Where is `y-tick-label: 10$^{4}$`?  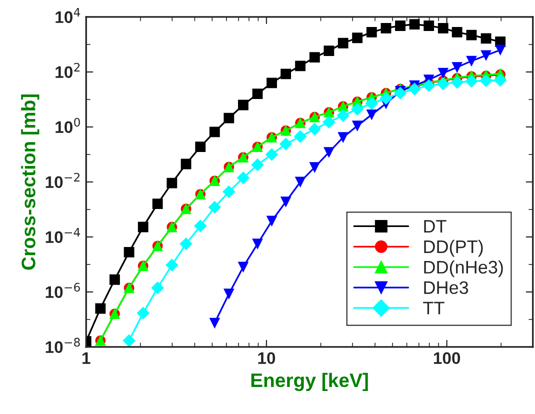
y-tick-label: 10$^{4}$ is located at coordinates (68, 16).